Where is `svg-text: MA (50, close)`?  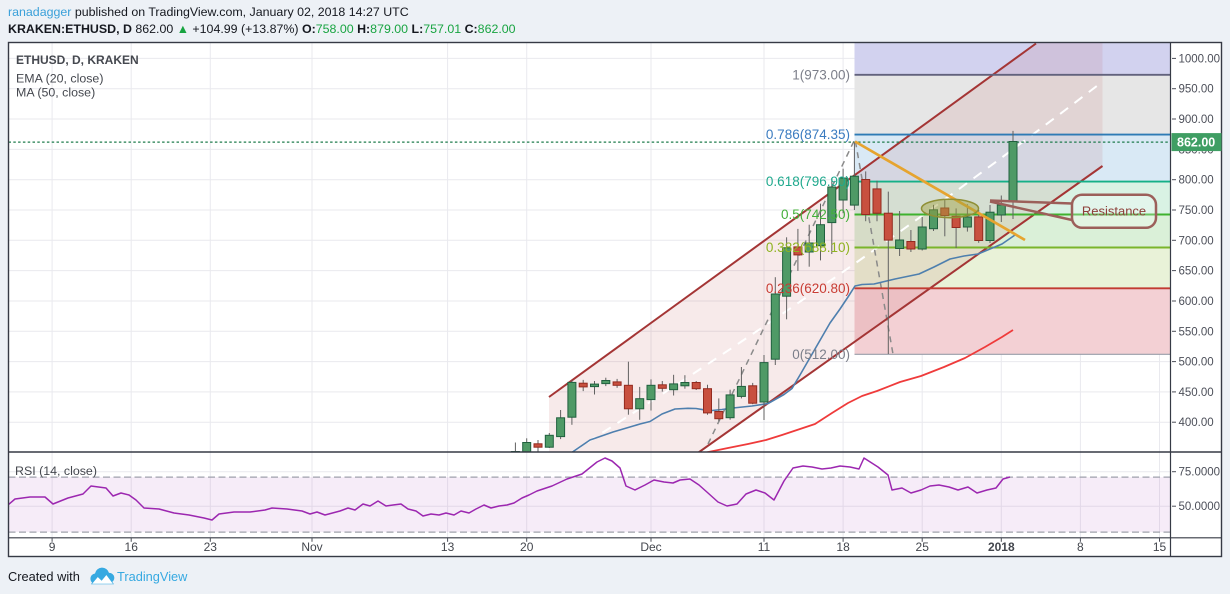 svg-text: MA (50, close) is located at coordinates (55, 93).